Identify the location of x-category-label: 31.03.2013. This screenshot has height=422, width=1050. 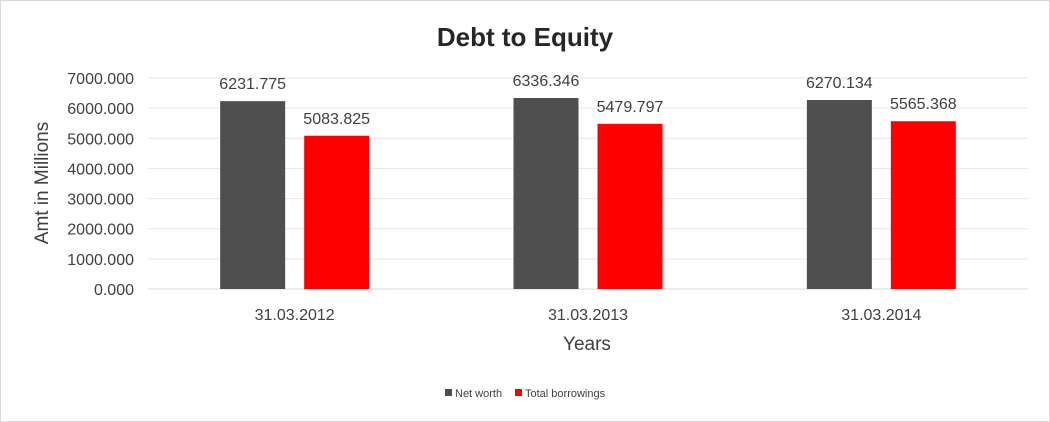
(588, 315).